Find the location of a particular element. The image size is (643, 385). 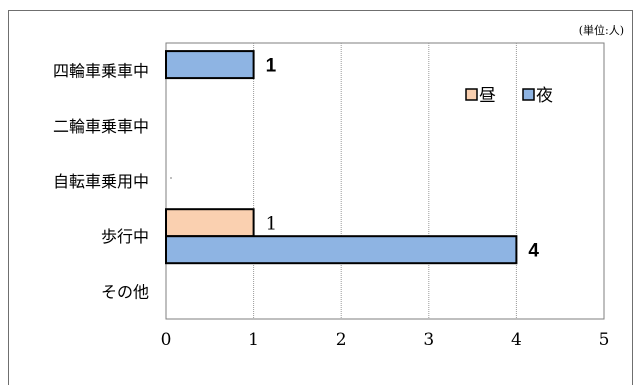

x-tick-label: 2 is located at coordinates (341, 340).